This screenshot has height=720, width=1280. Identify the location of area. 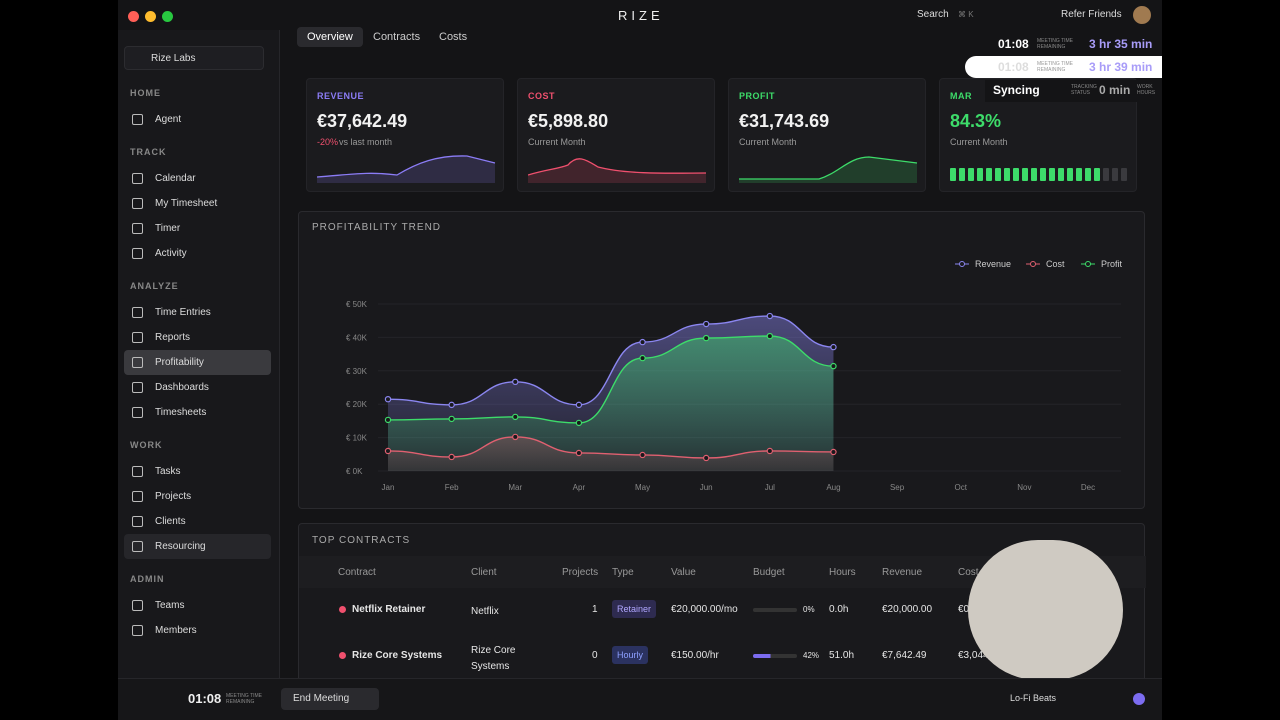
(611, 403).